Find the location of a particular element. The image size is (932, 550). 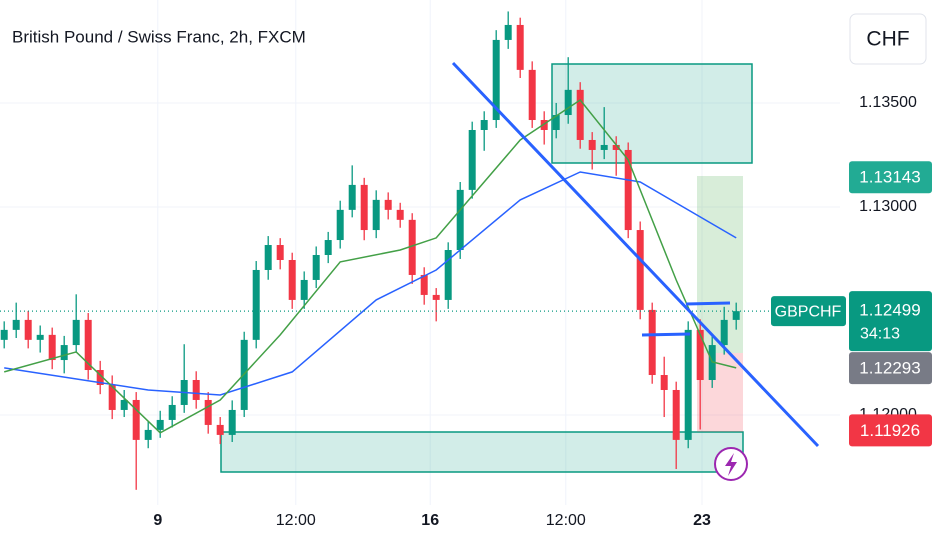

target-zone is located at coordinates (720, 264).